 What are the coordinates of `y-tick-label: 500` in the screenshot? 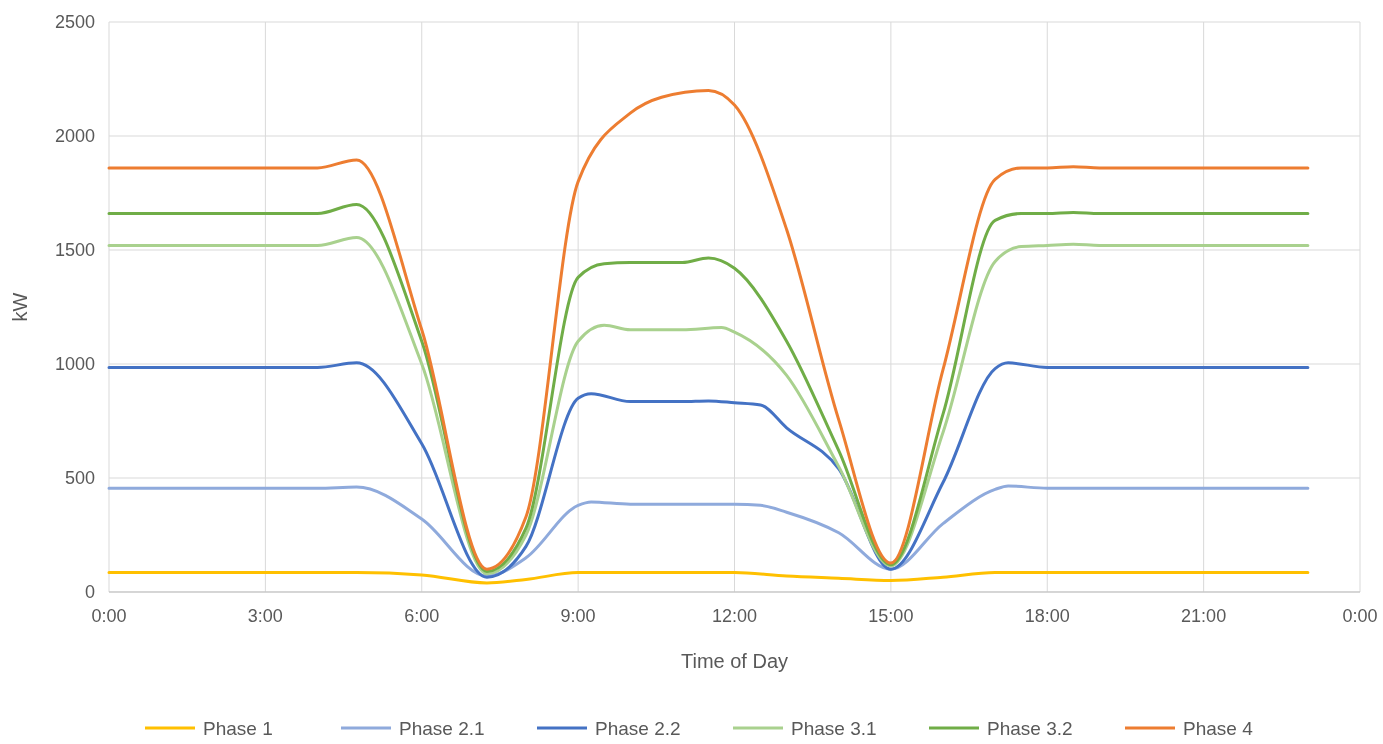 It's located at (79, 478).